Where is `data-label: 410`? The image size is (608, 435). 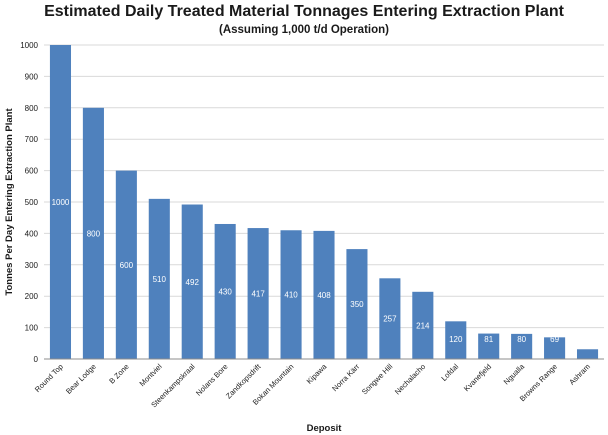
data-label: 410 is located at coordinates (291, 295).